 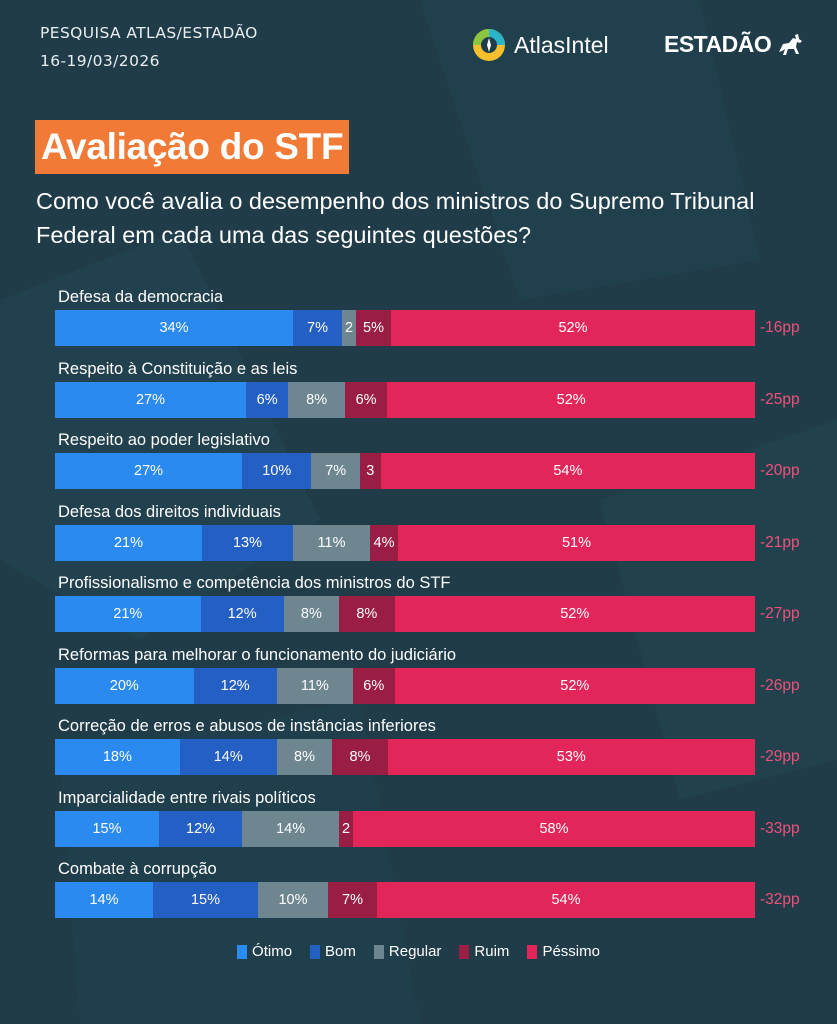 I want to click on atlasintel-logo: AtlasIntel, so click(x=540, y=45).